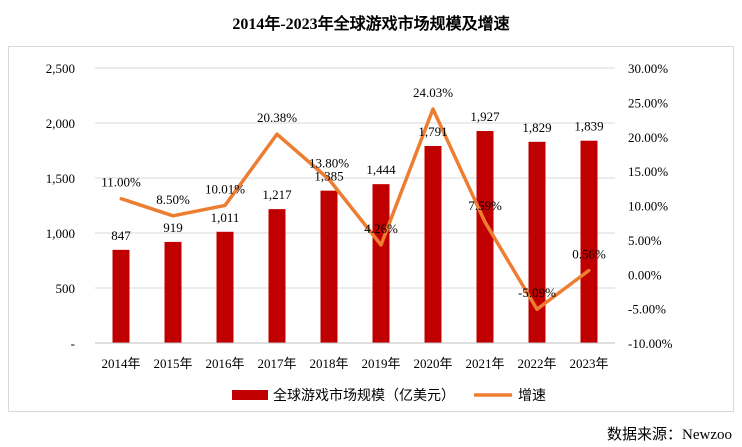  Describe the element at coordinates (648, 68) in the screenshot. I see `y-right-tick-label: 30.00%` at that location.